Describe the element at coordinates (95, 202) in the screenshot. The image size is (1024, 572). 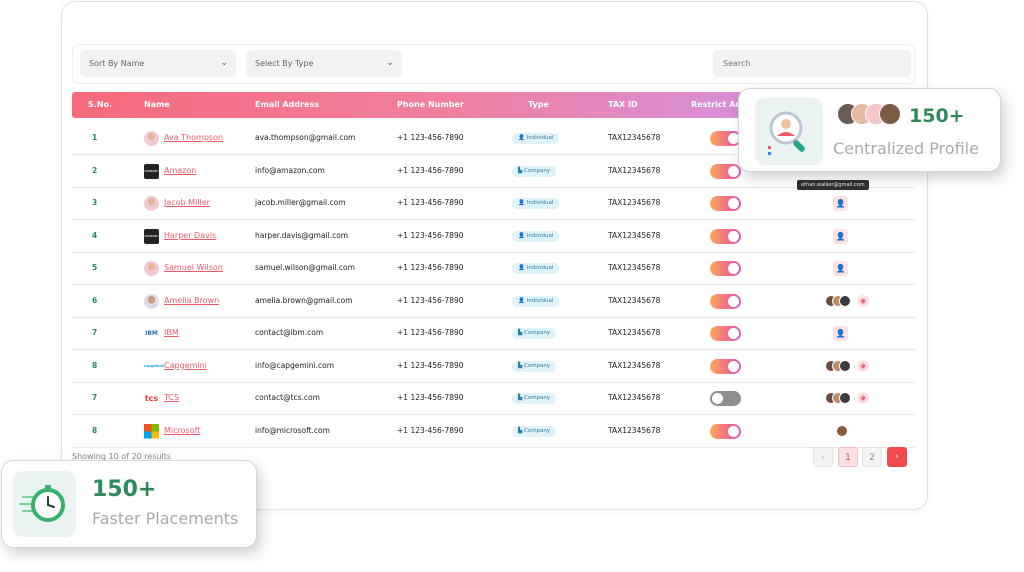
I see `row-number: 3` at that location.